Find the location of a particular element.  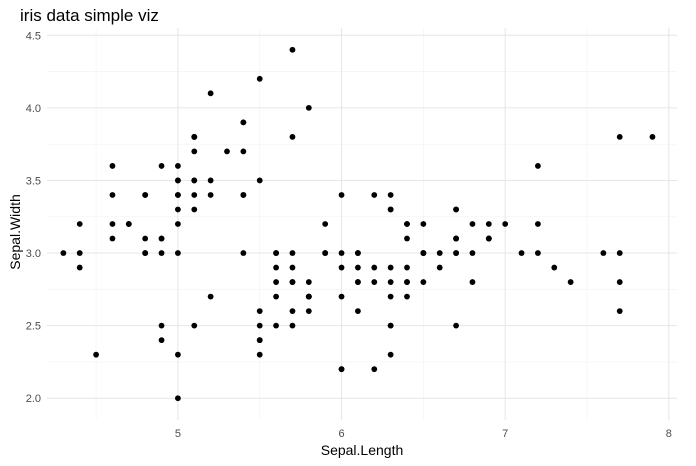

y-tick-label: 4.5 is located at coordinates (33, 36).